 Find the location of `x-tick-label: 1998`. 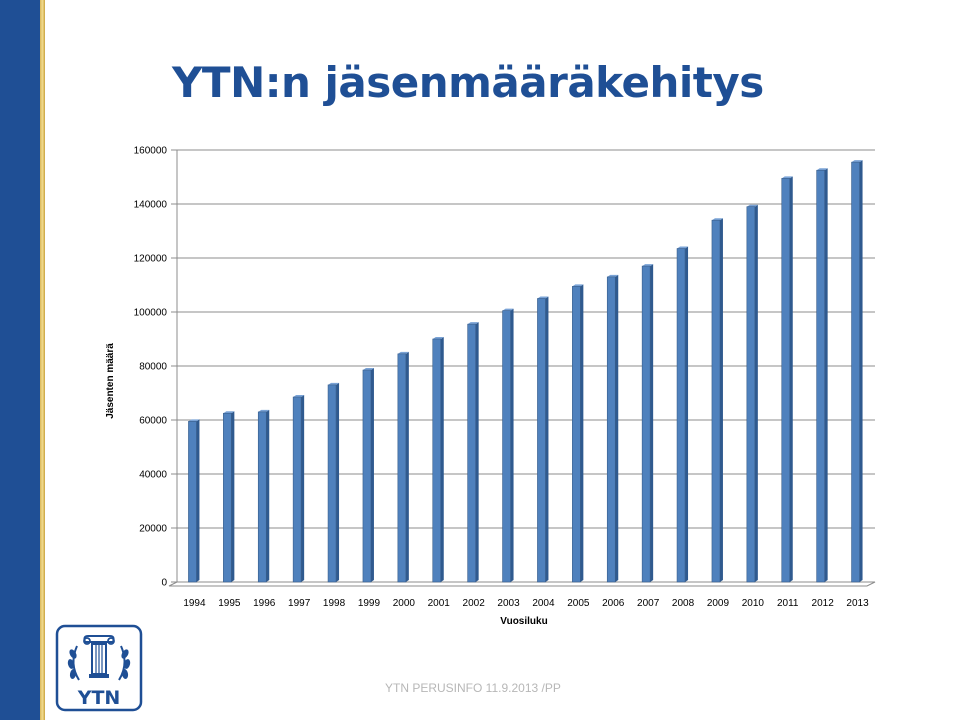

x-tick-label: 1998 is located at coordinates (334, 603).